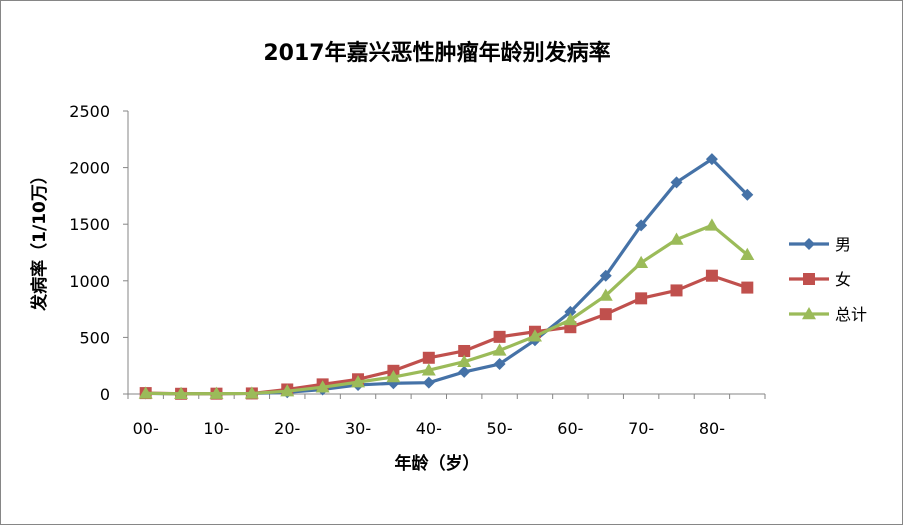  I want to click on y-tick-label: 1000, so click(89, 281).